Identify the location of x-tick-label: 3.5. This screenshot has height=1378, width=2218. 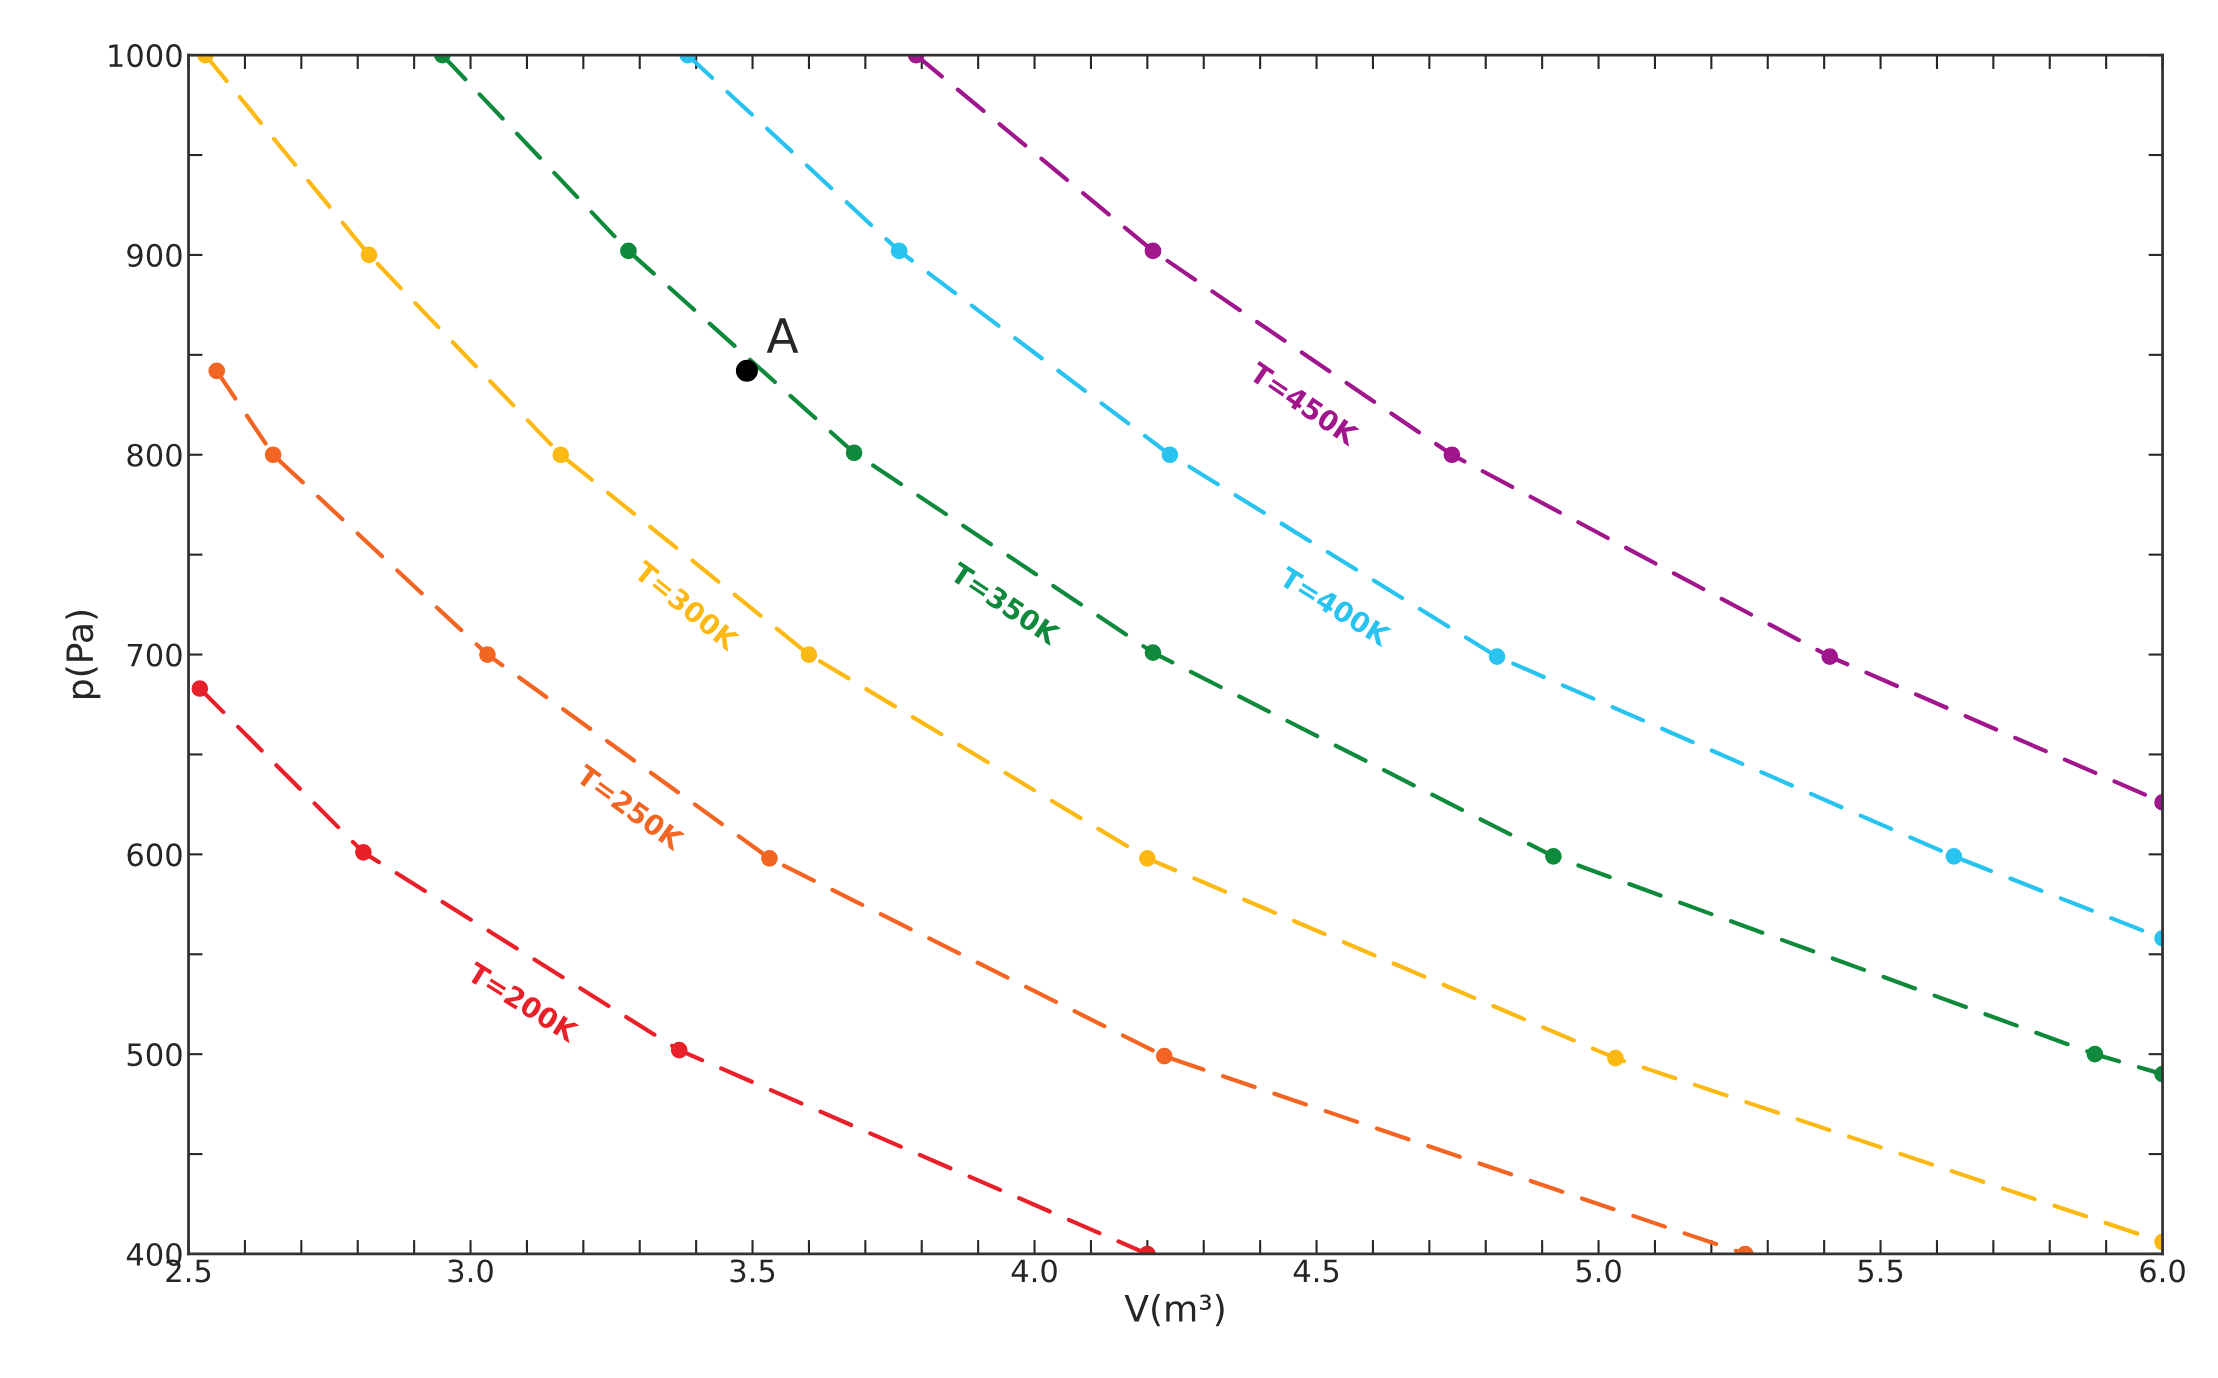
(752, 1271).